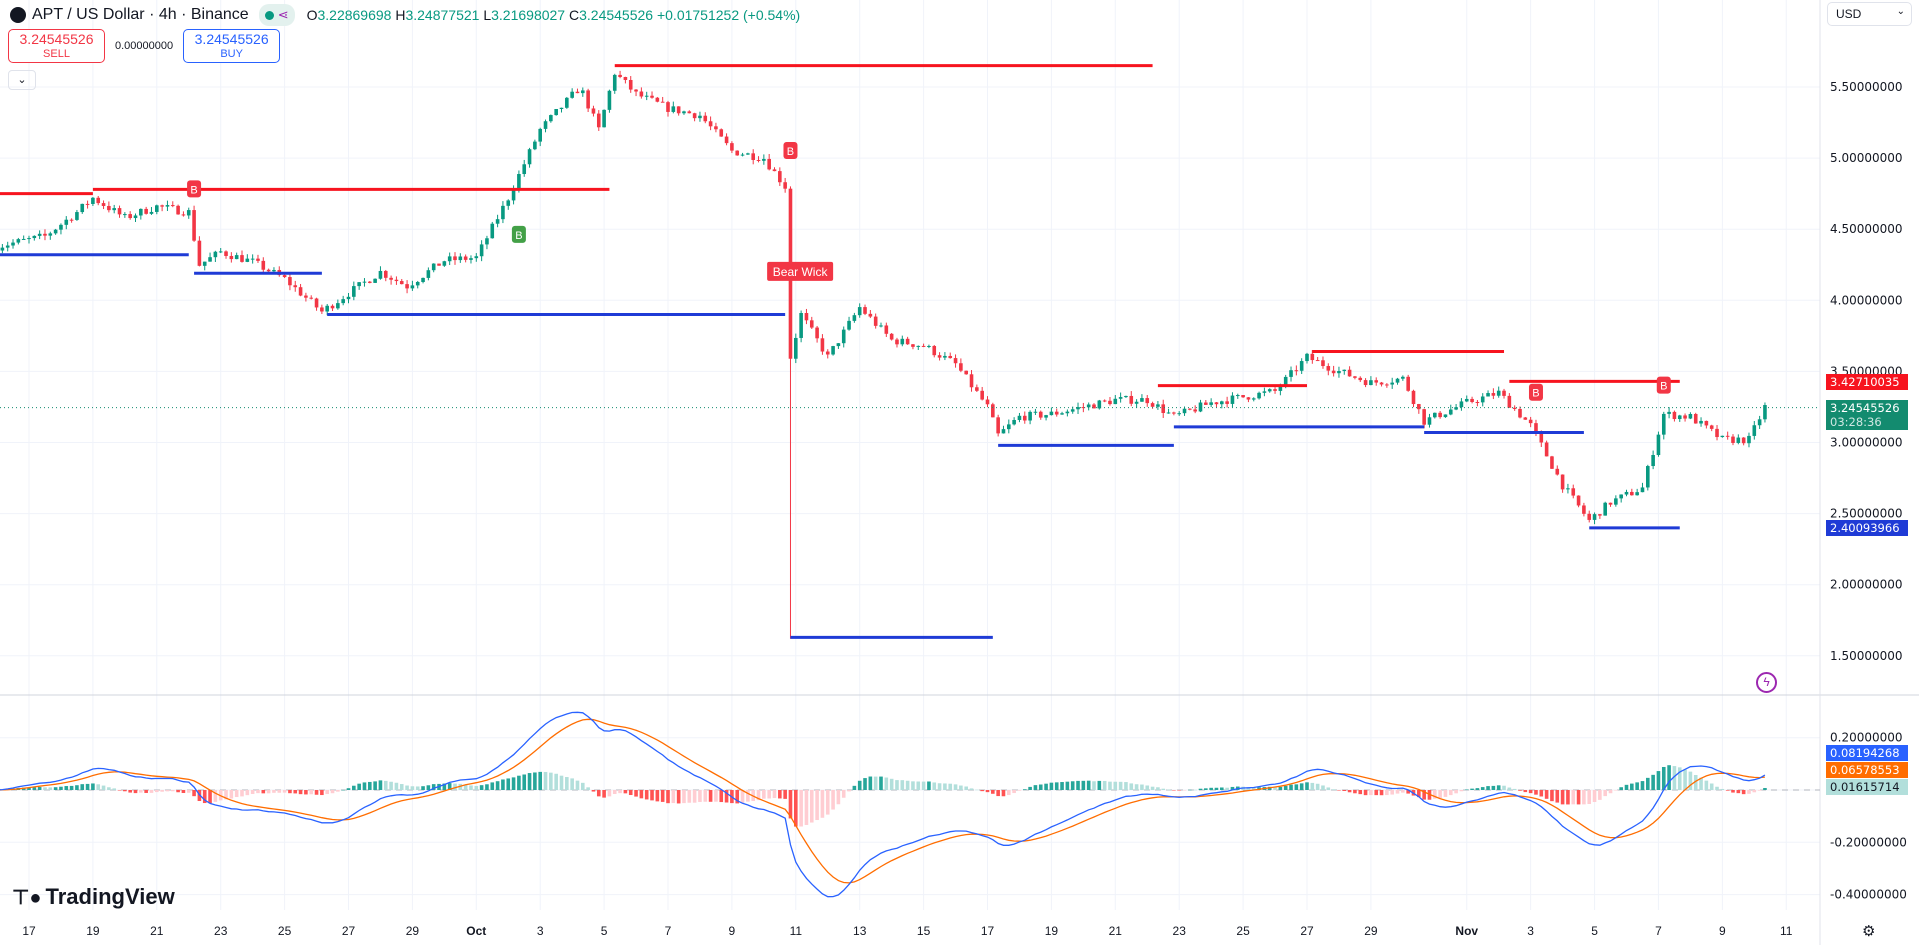 The width and height of the screenshot is (1919, 945). I want to click on last-price-tag: 3.24545526 03:28:36, so click(1867, 415).